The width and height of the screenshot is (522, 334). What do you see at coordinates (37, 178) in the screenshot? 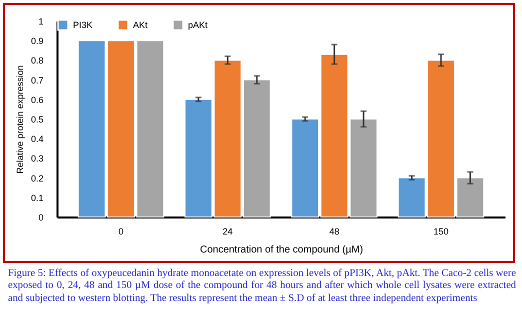
I see `y-tick-label: 0.2` at bounding box center [37, 178].